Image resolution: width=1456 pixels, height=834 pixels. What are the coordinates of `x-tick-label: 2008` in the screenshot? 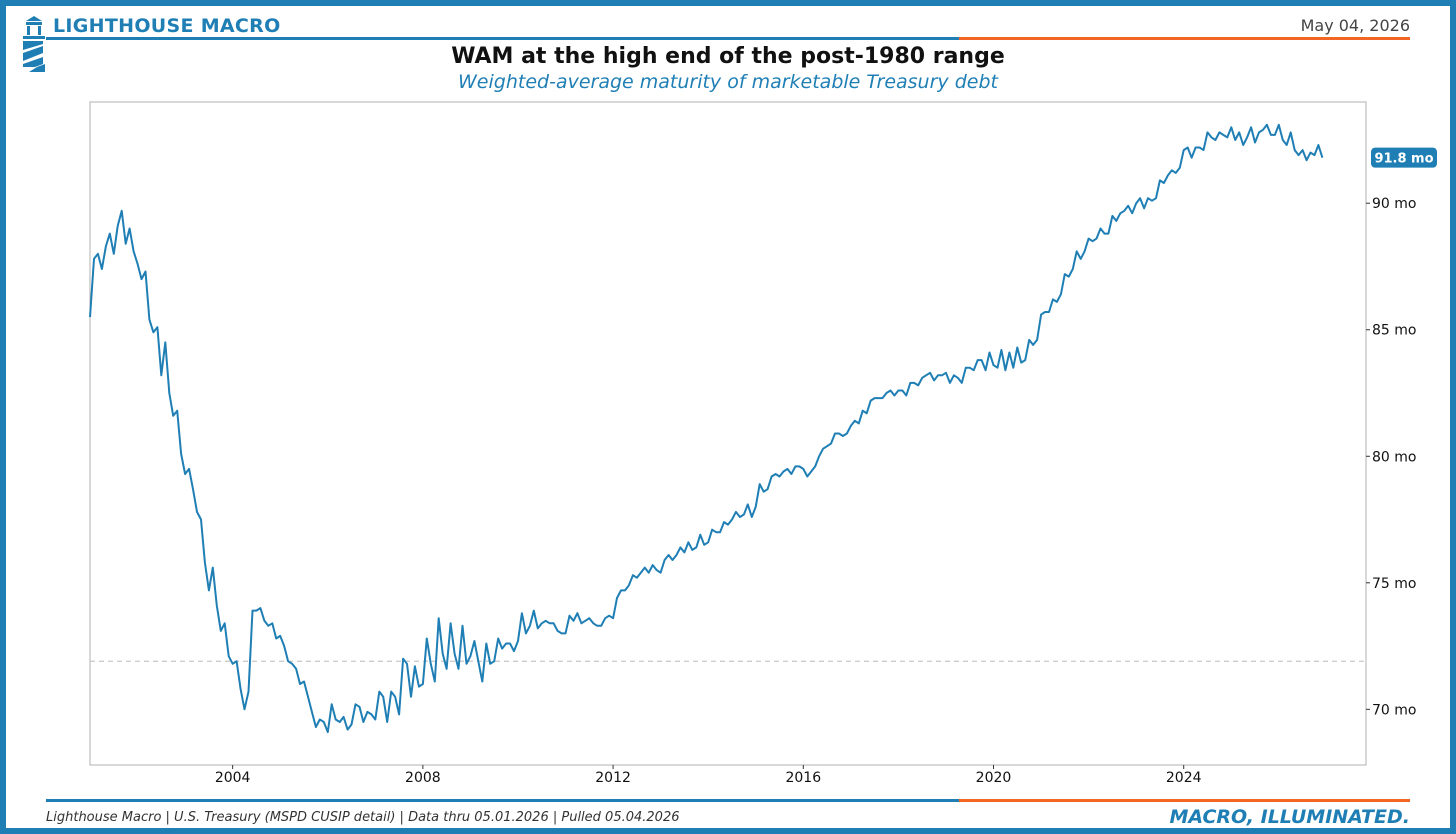 It's located at (423, 778).